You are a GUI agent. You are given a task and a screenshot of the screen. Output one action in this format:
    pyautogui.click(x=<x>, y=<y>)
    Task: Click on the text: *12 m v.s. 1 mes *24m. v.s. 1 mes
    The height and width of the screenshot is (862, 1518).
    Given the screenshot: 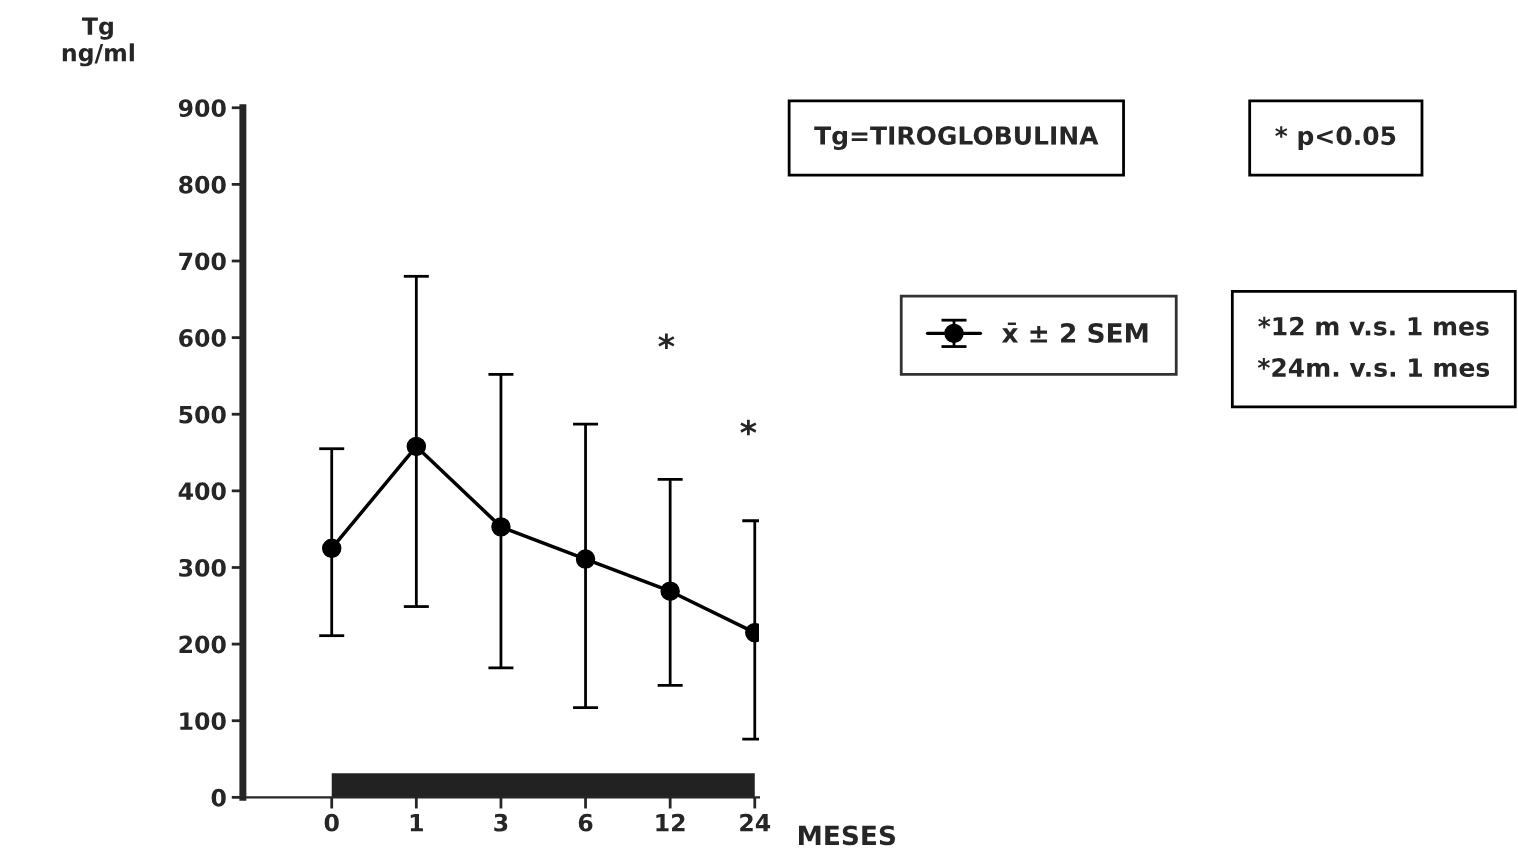 What is the action you would take?
    pyautogui.click(x=1373, y=347)
    